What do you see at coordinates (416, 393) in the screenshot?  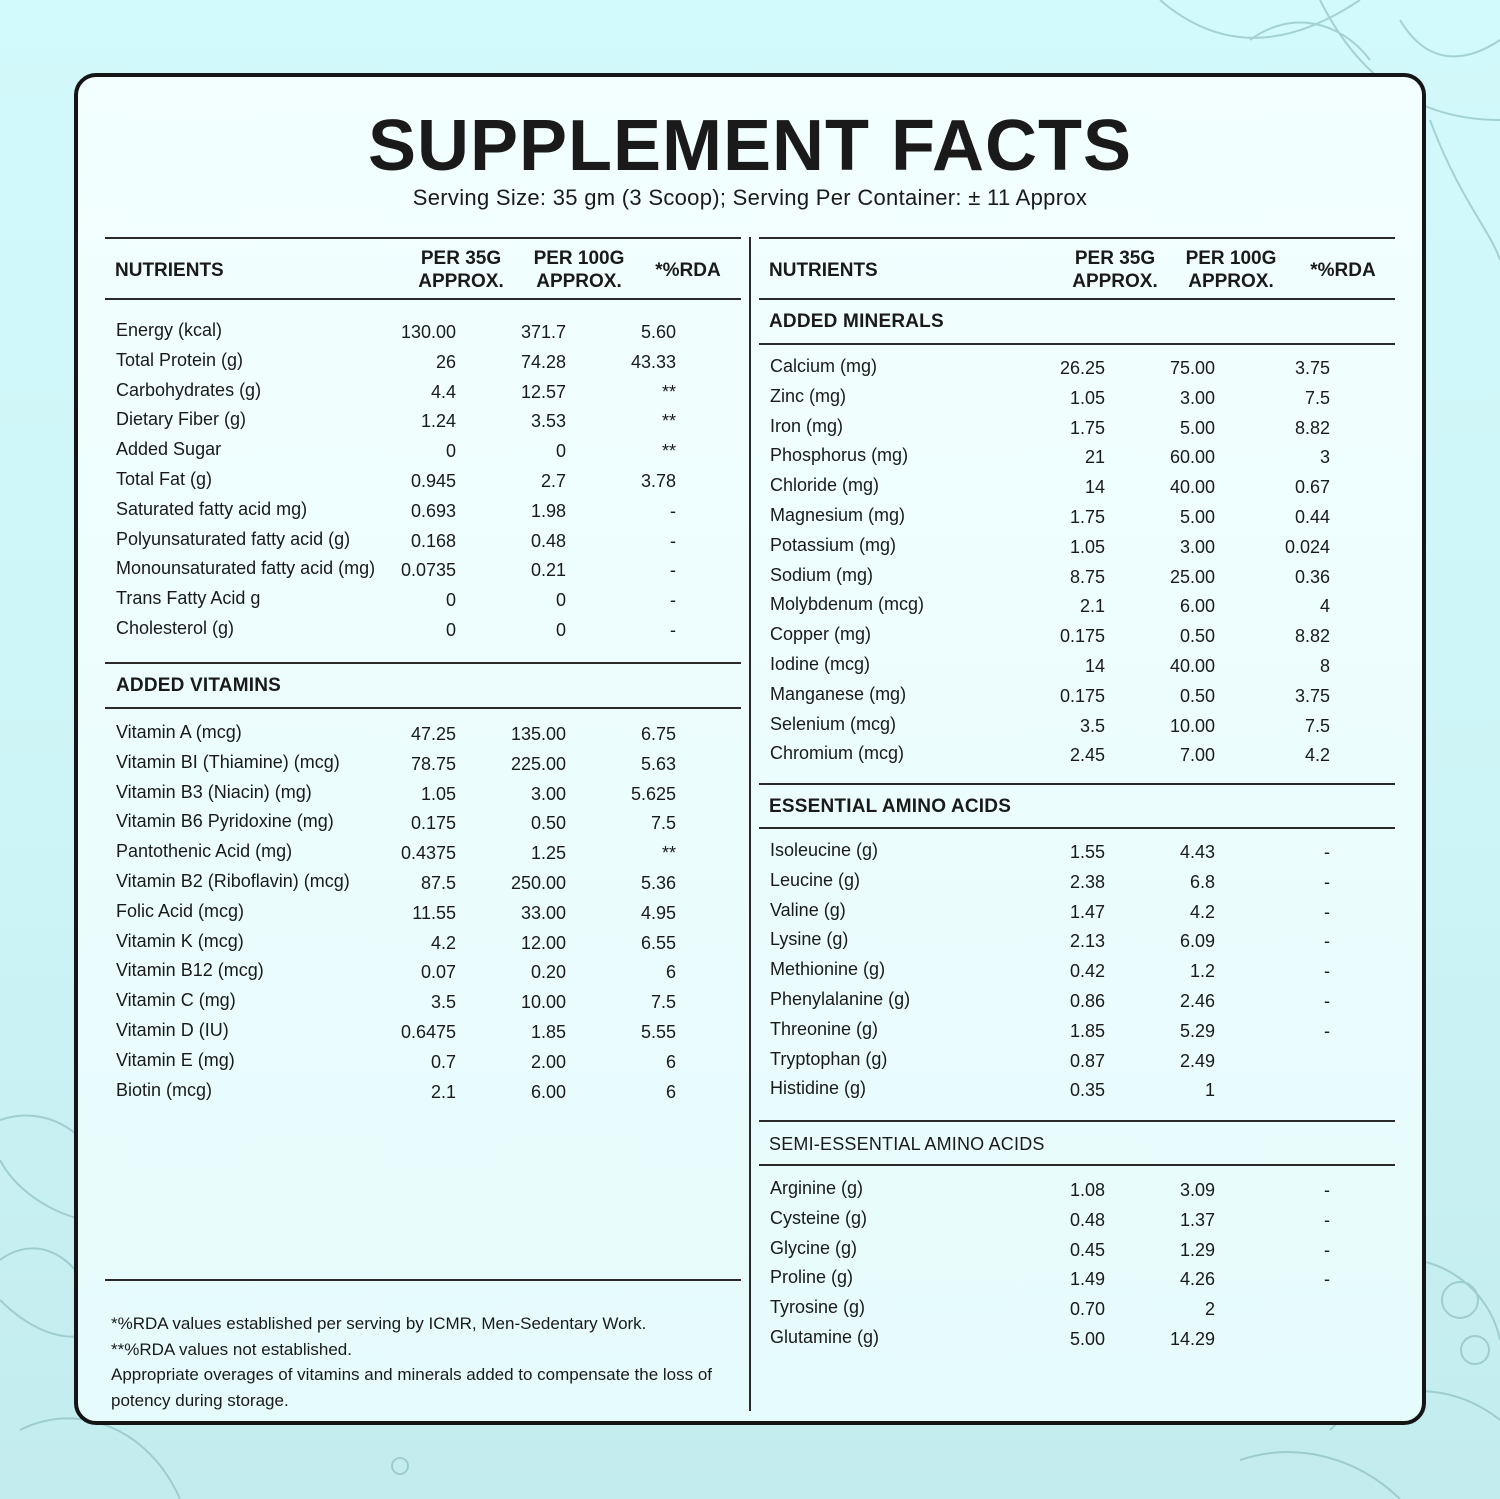 I see `table-row: Carbohydrates (g) 4.4 12.57 **` at bounding box center [416, 393].